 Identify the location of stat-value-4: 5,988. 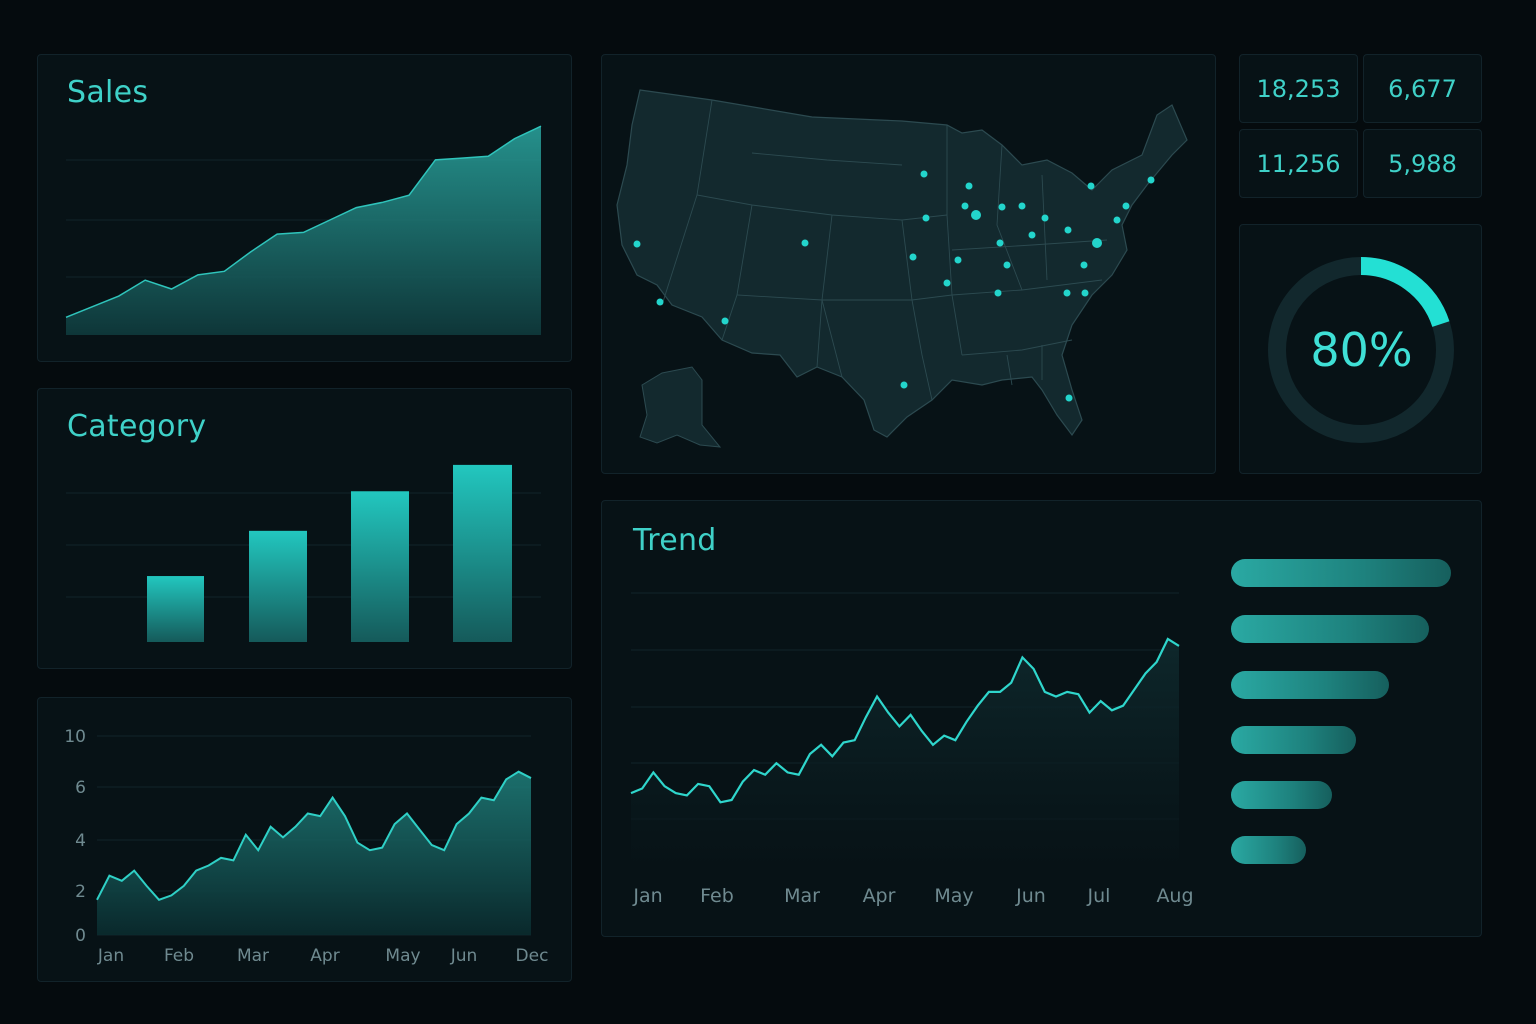
(1422, 163).